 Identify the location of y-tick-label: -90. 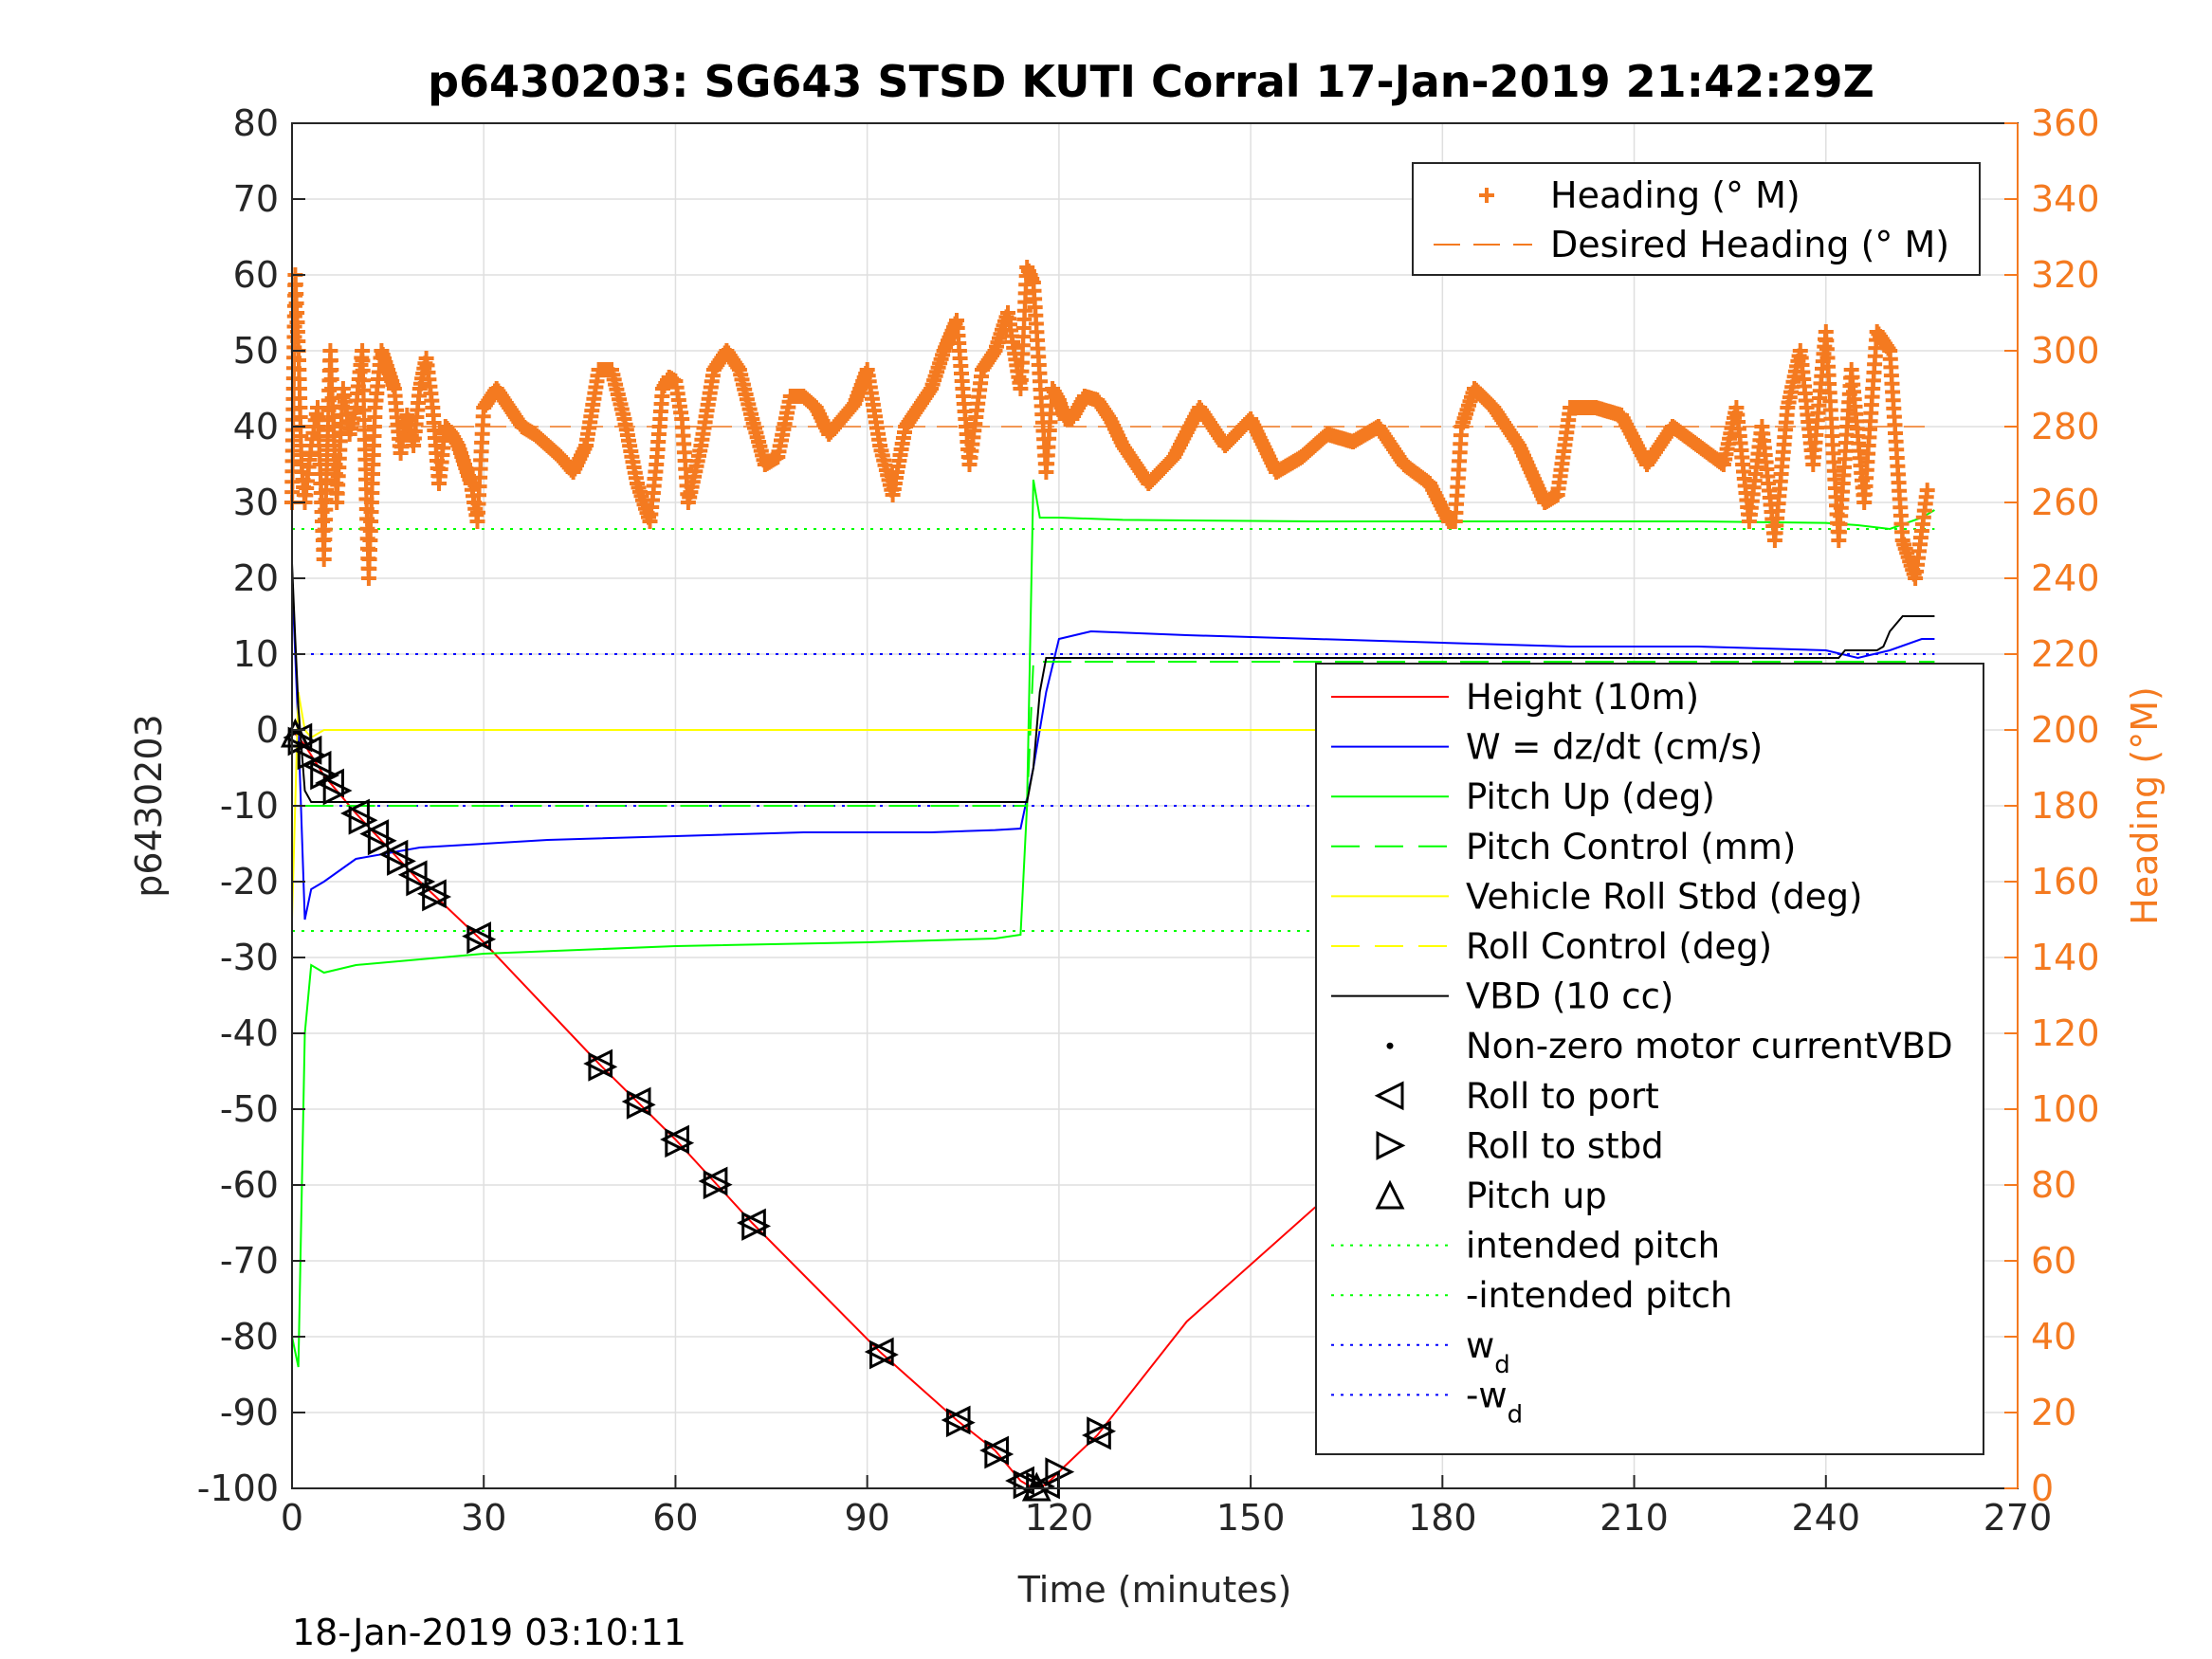
(249, 1412).